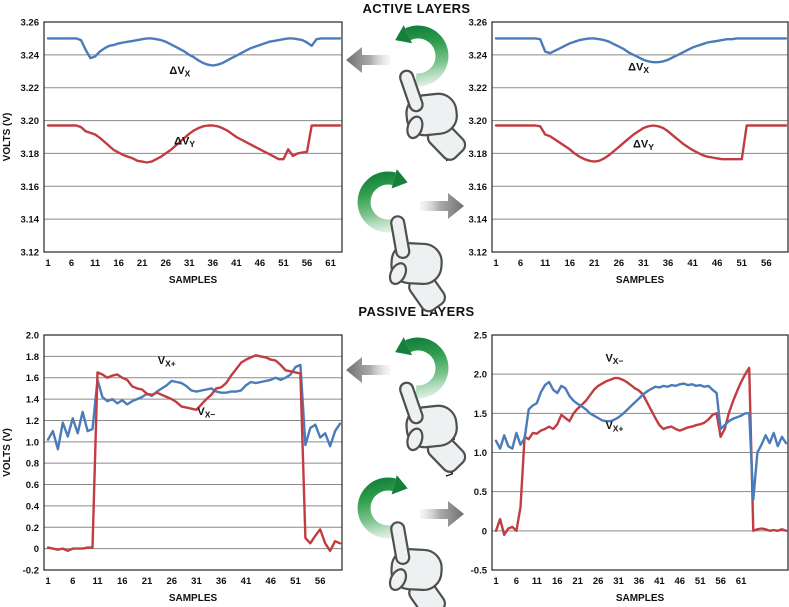 The image size is (789, 607). What do you see at coordinates (638, 68) in the screenshot?
I see `series-label-delta-vx: ΔVX` at bounding box center [638, 68].